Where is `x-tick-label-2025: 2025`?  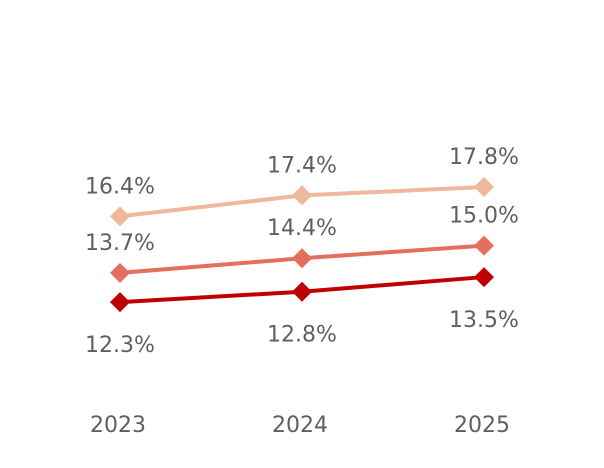
x-tick-label-2025: 2025 is located at coordinates (482, 425).